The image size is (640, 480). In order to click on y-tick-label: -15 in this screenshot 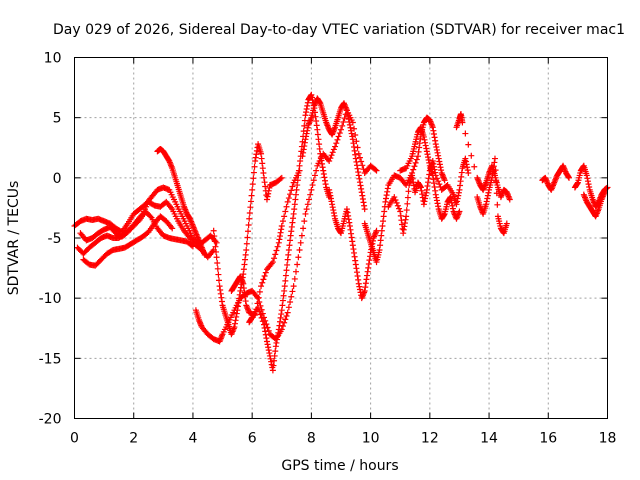, I will do `click(50, 359)`.